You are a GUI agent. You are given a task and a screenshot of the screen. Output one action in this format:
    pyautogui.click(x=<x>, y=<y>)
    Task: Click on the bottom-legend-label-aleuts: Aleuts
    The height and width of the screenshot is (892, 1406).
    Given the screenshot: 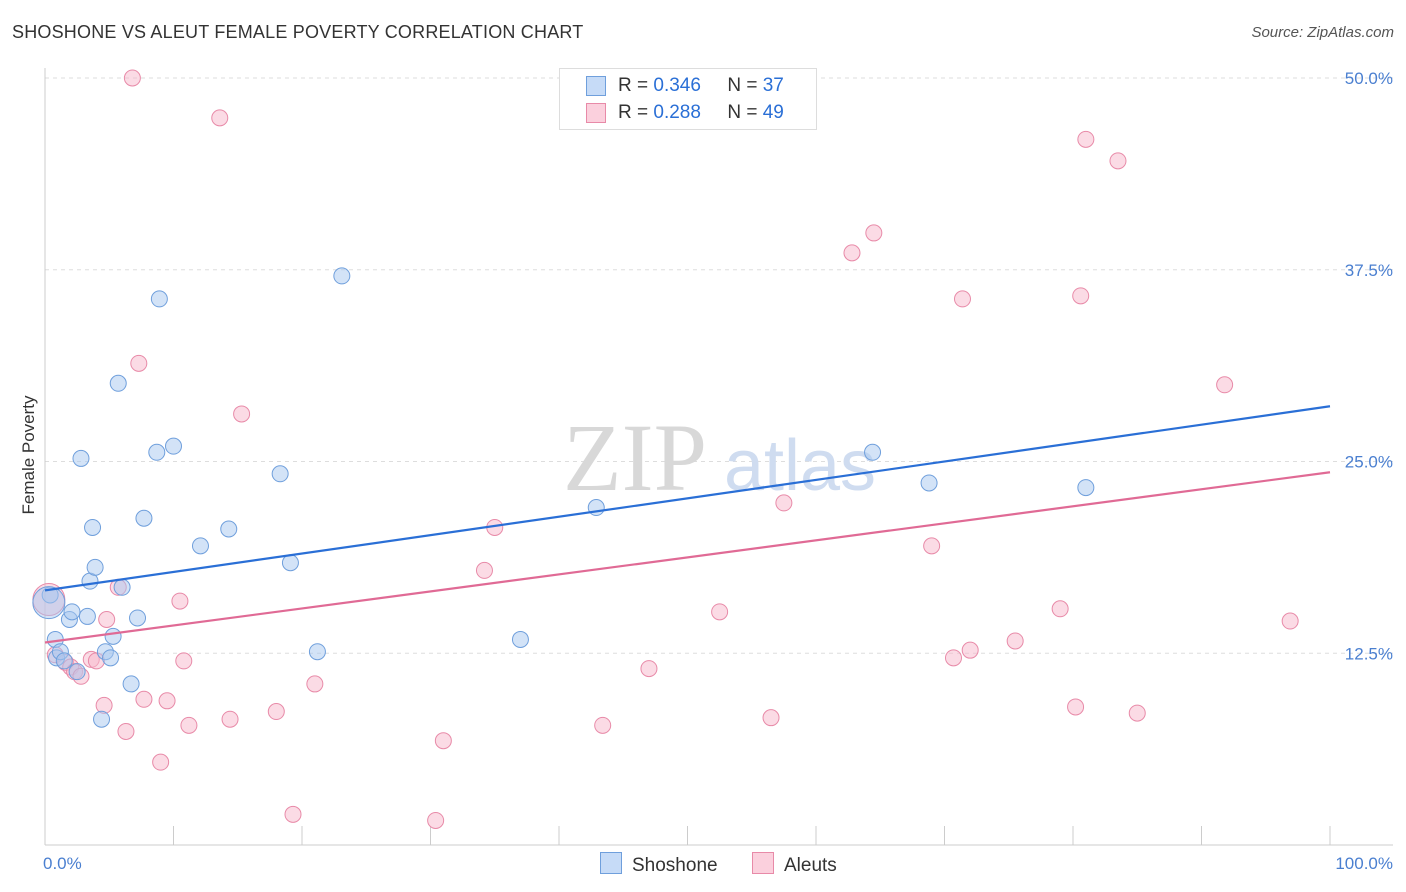 What is the action you would take?
    pyautogui.click(x=810, y=865)
    